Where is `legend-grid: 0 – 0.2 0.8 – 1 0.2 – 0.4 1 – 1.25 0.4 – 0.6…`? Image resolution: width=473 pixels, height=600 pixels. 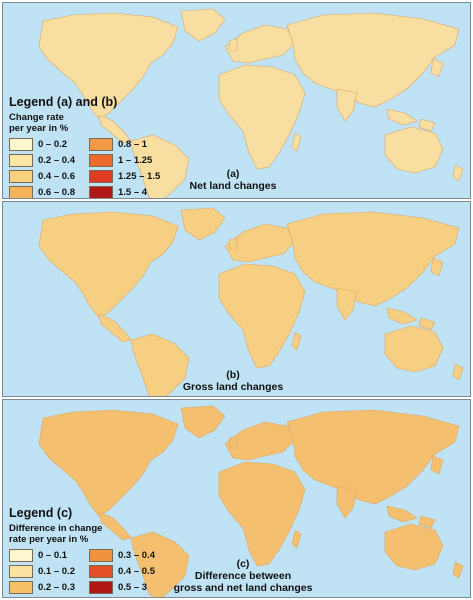
legend-grid: 0 – 0.2 0.8 – 1 0.2 – 0.4 1 – 1.25 0.4 – 0.6… is located at coordinates (89, 168).